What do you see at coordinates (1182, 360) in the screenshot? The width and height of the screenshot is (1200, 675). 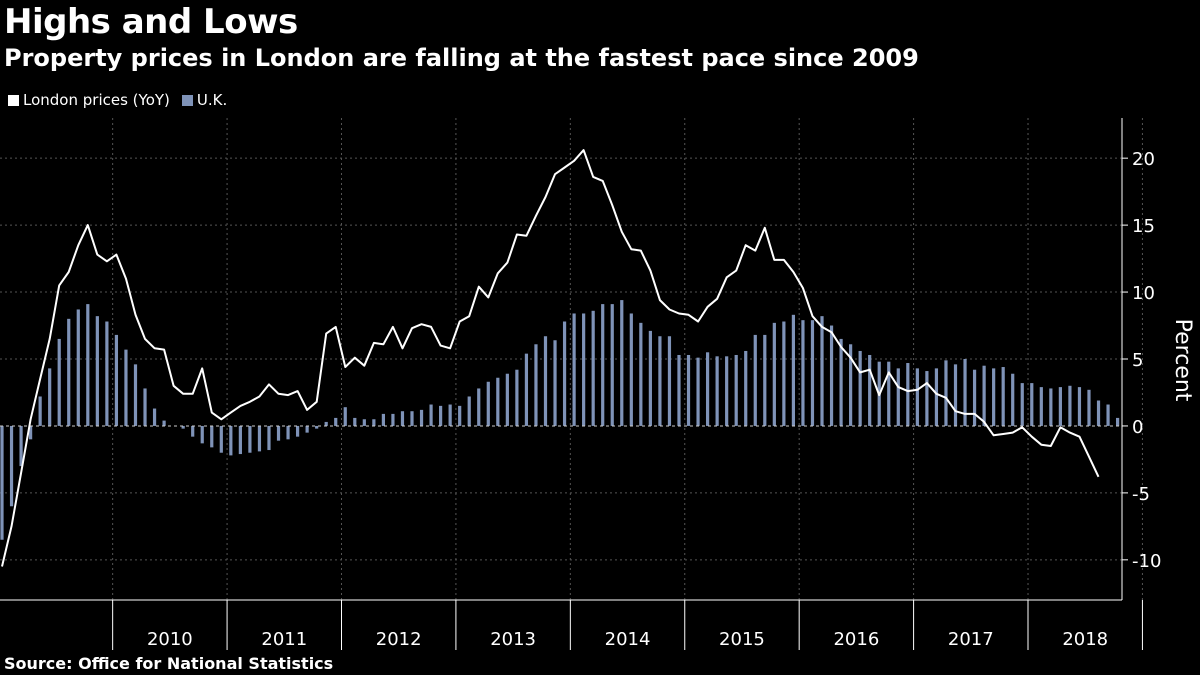 I see `y-axis-label: Percent` at bounding box center [1182, 360].